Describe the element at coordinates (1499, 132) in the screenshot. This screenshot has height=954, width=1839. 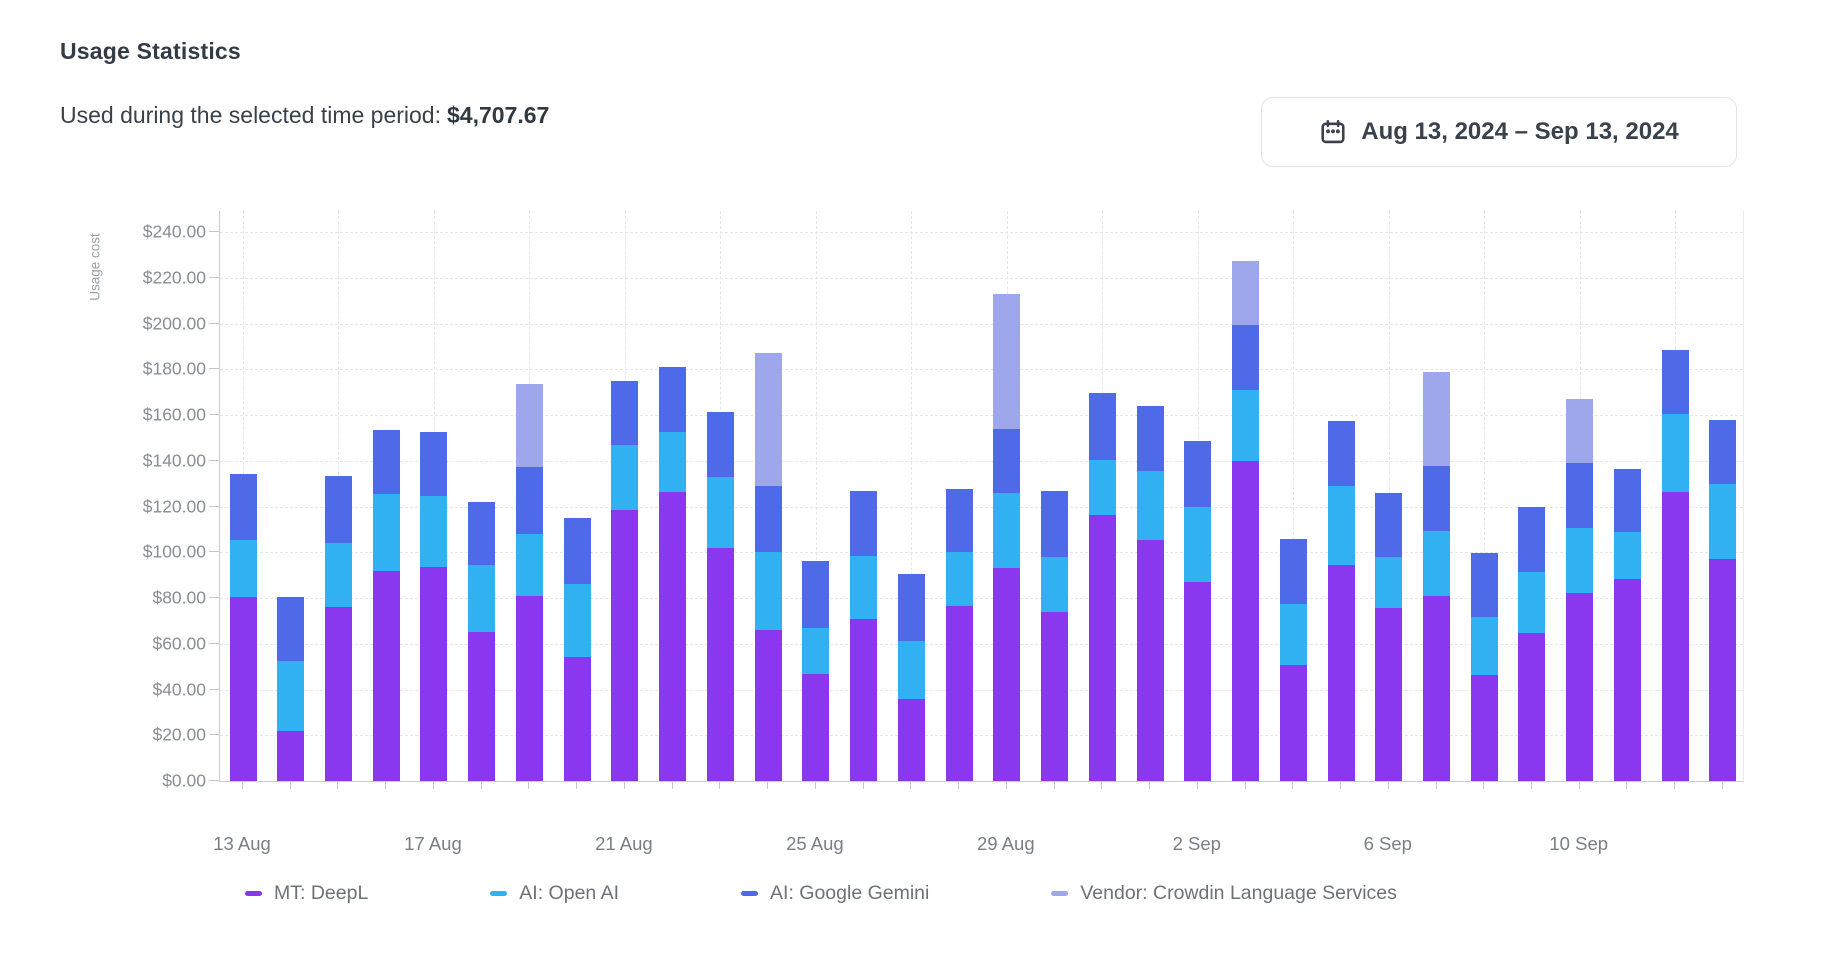
I see `date-range-picker: Aug 13, 2024 – Sep 13, 2024` at that location.